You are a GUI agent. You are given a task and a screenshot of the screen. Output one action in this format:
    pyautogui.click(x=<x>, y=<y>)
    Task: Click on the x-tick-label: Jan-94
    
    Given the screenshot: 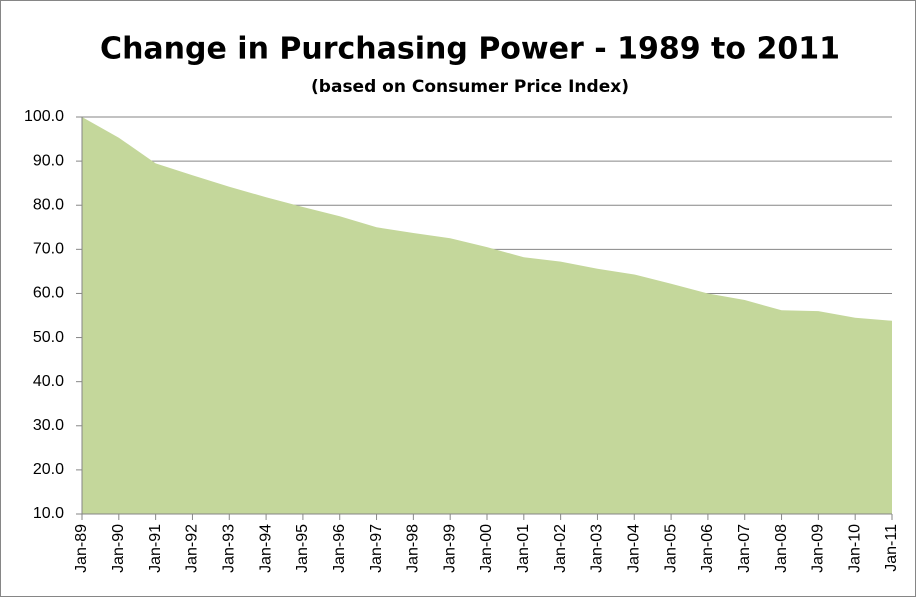 What is the action you would take?
    pyautogui.click(x=265, y=548)
    